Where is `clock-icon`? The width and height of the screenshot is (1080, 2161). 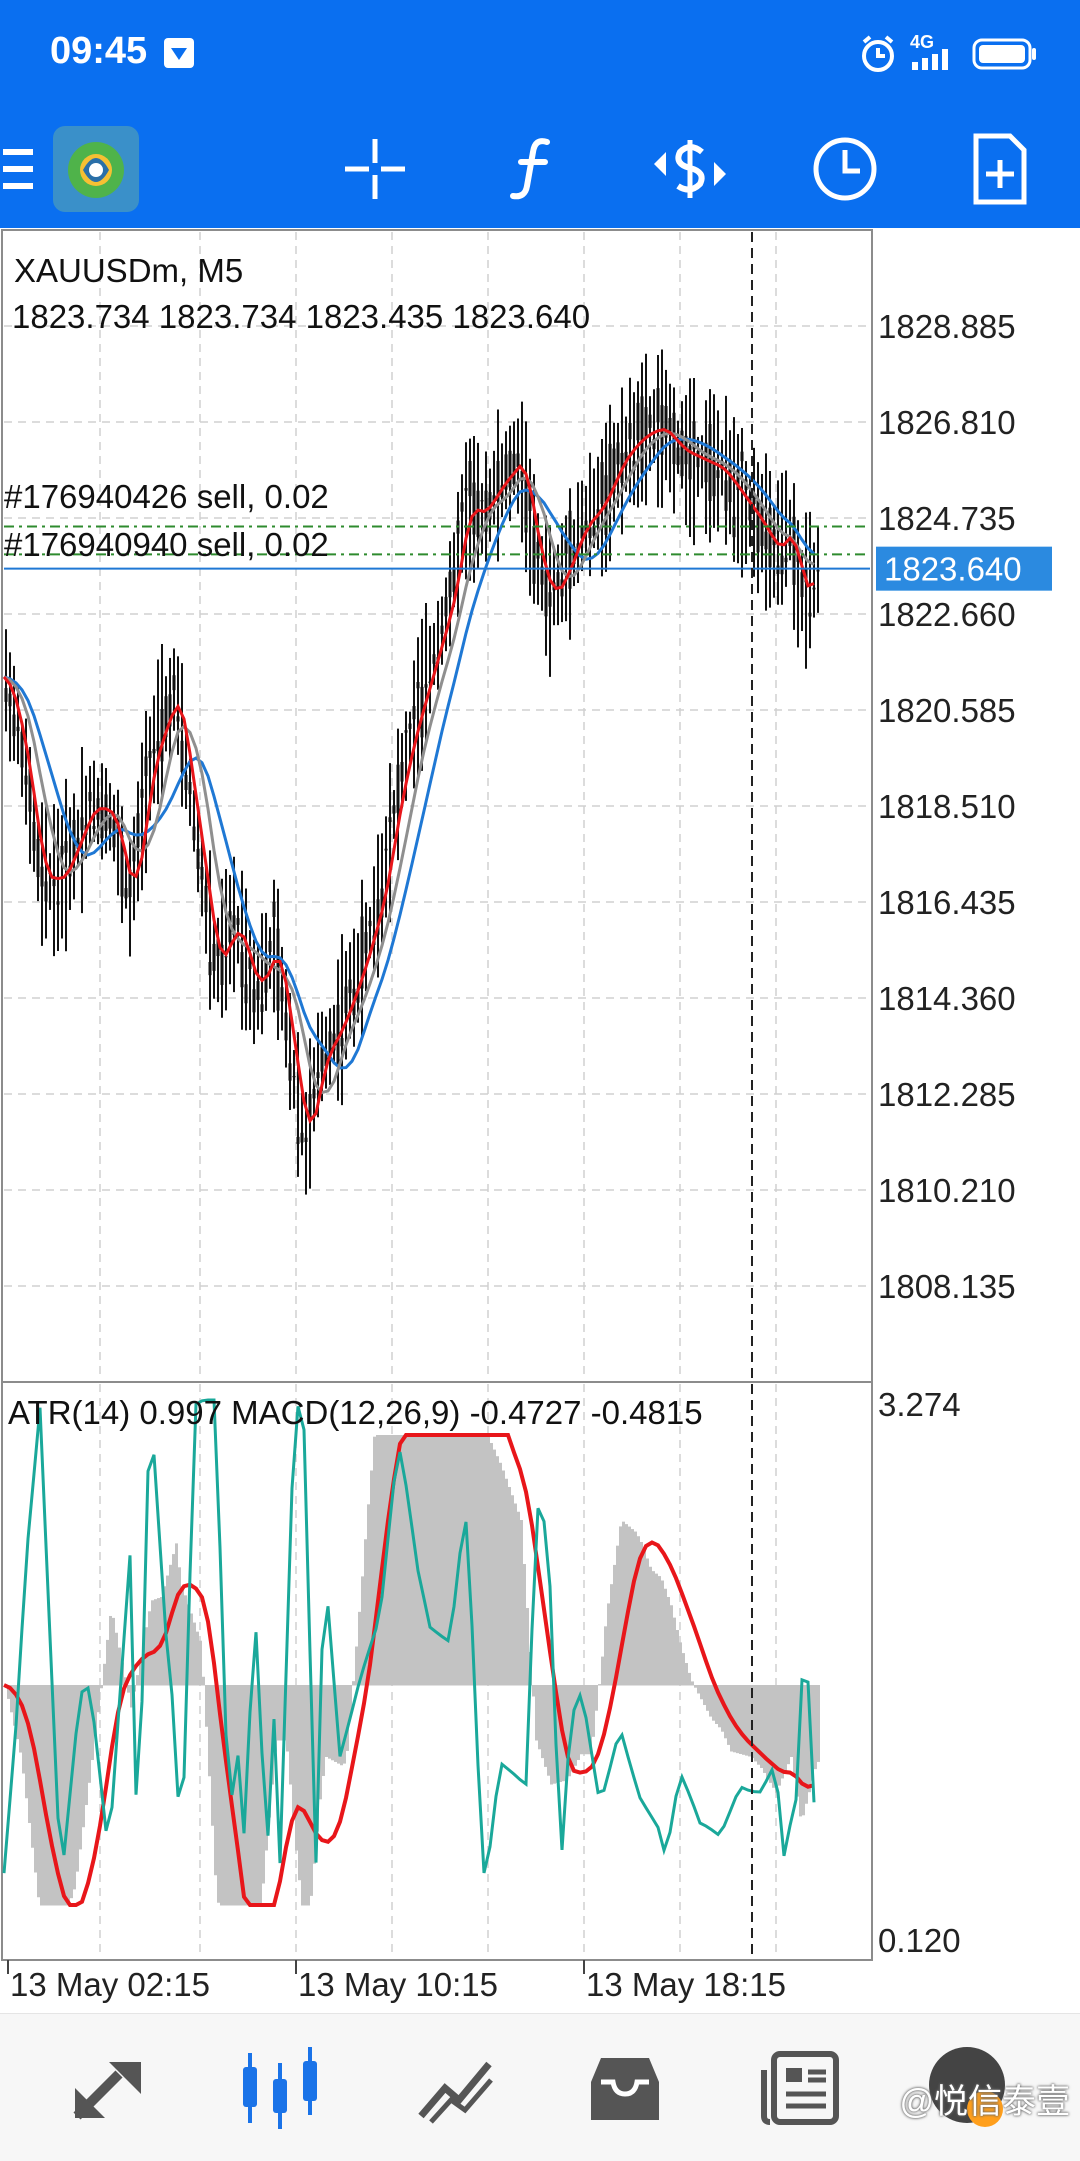
clock-icon is located at coordinates (845, 169).